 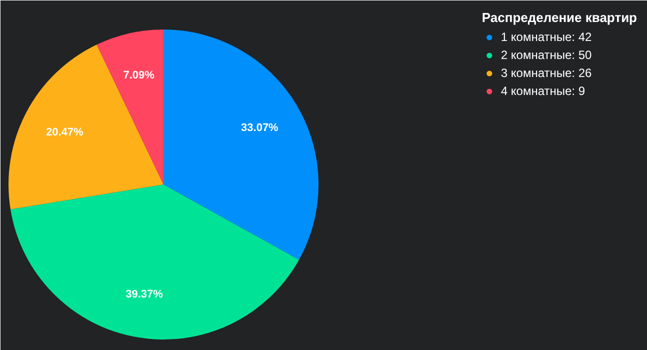 I want to click on data-label: 7.09%, so click(x=139, y=76).